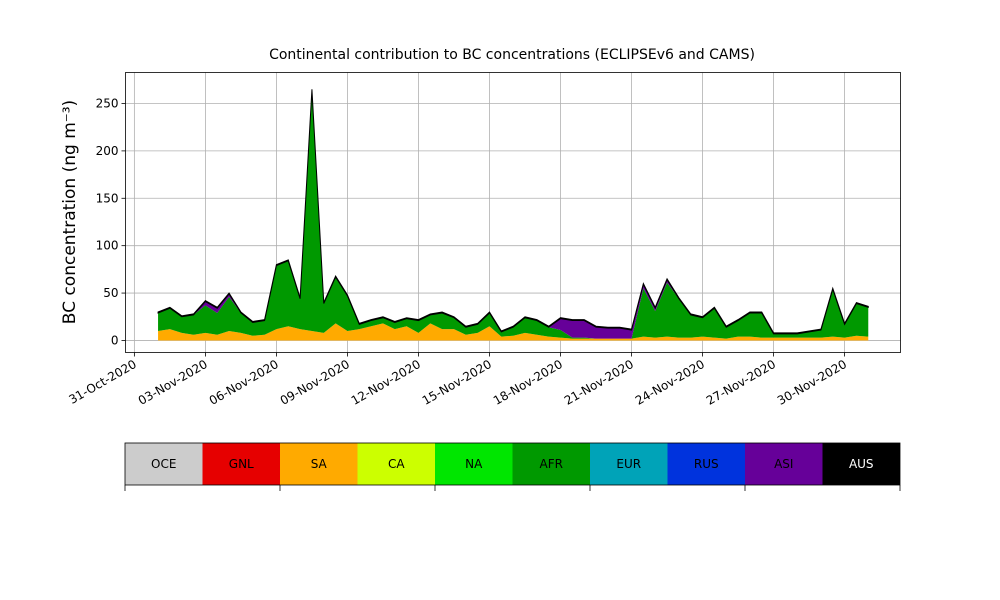 The width and height of the screenshot is (1000, 600). What do you see at coordinates (244, 382) in the screenshot?
I see `x-tick-label: 06-Nov-2020` at bounding box center [244, 382].